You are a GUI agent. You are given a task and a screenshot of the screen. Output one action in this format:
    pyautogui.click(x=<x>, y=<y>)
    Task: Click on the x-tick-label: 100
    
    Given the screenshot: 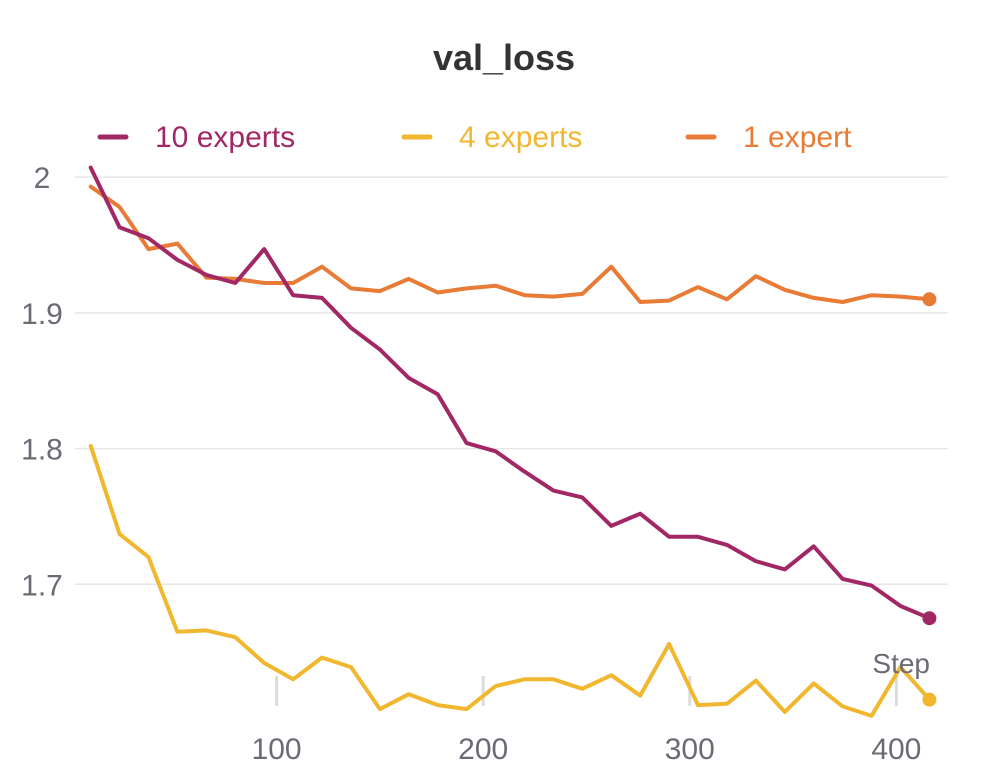 What is the action you would take?
    pyautogui.click(x=277, y=749)
    